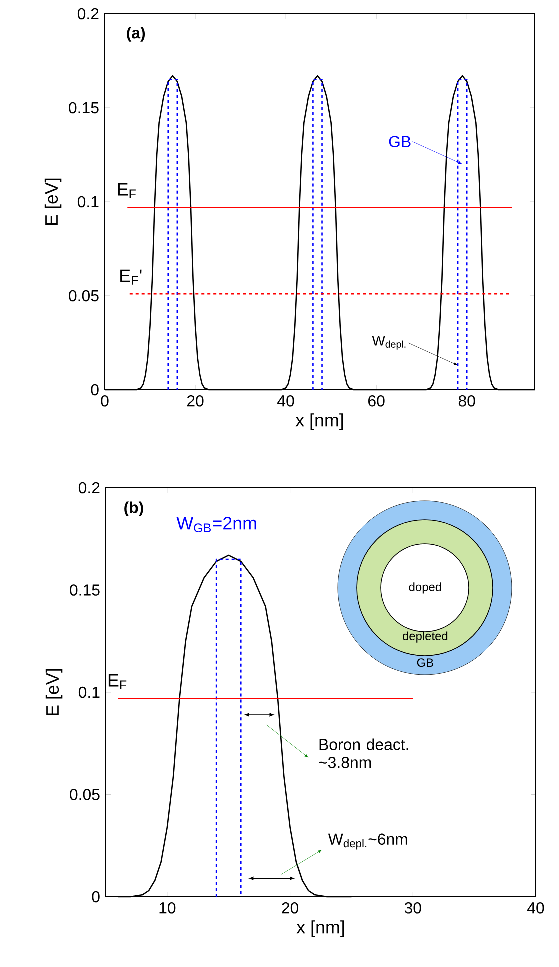 The image size is (559, 967). What do you see at coordinates (368, 842) in the screenshot?
I see `annotation: W$_{depl.}$~6nm` at bounding box center [368, 842].